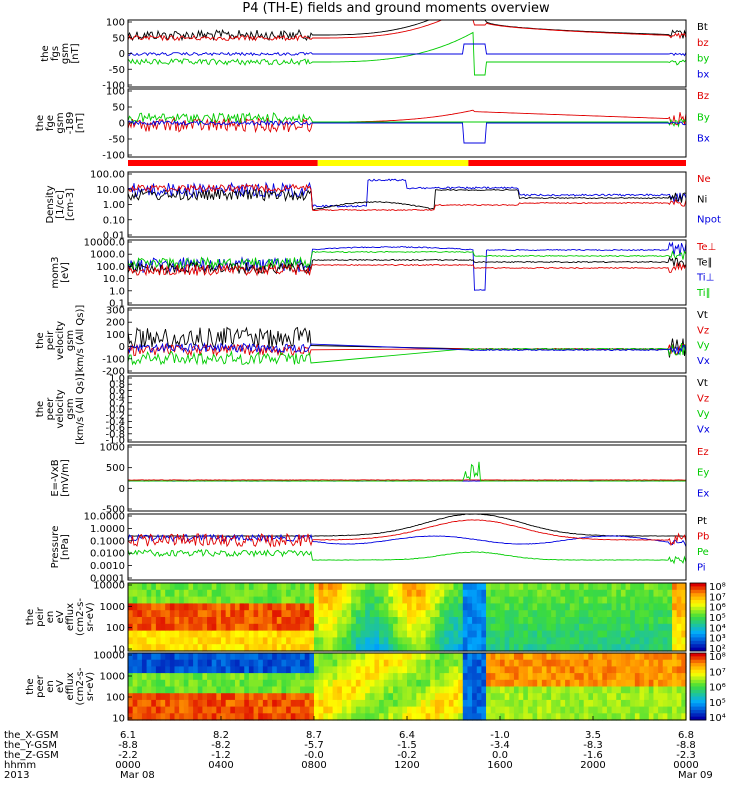 The width and height of the screenshot is (750, 800). I want to click on x-tick-x: 6.8, so click(686, 735).